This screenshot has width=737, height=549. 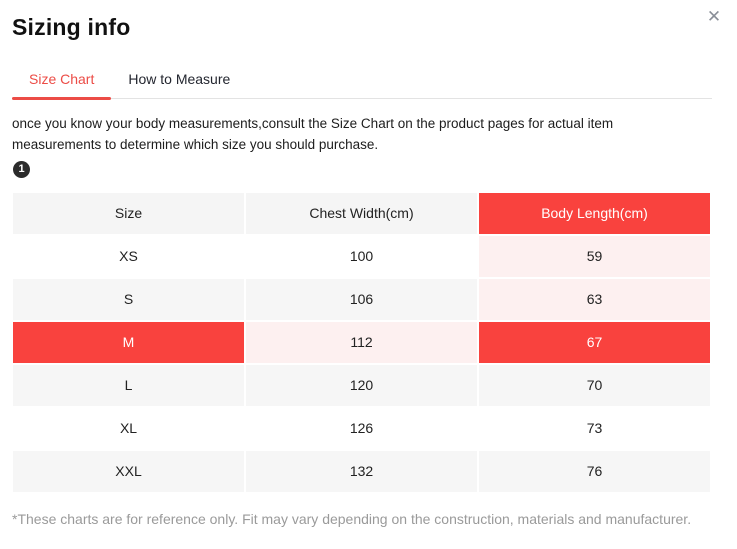 I want to click on column-header-chest-width: Chest Width(cm), so click(x=361, y=213).